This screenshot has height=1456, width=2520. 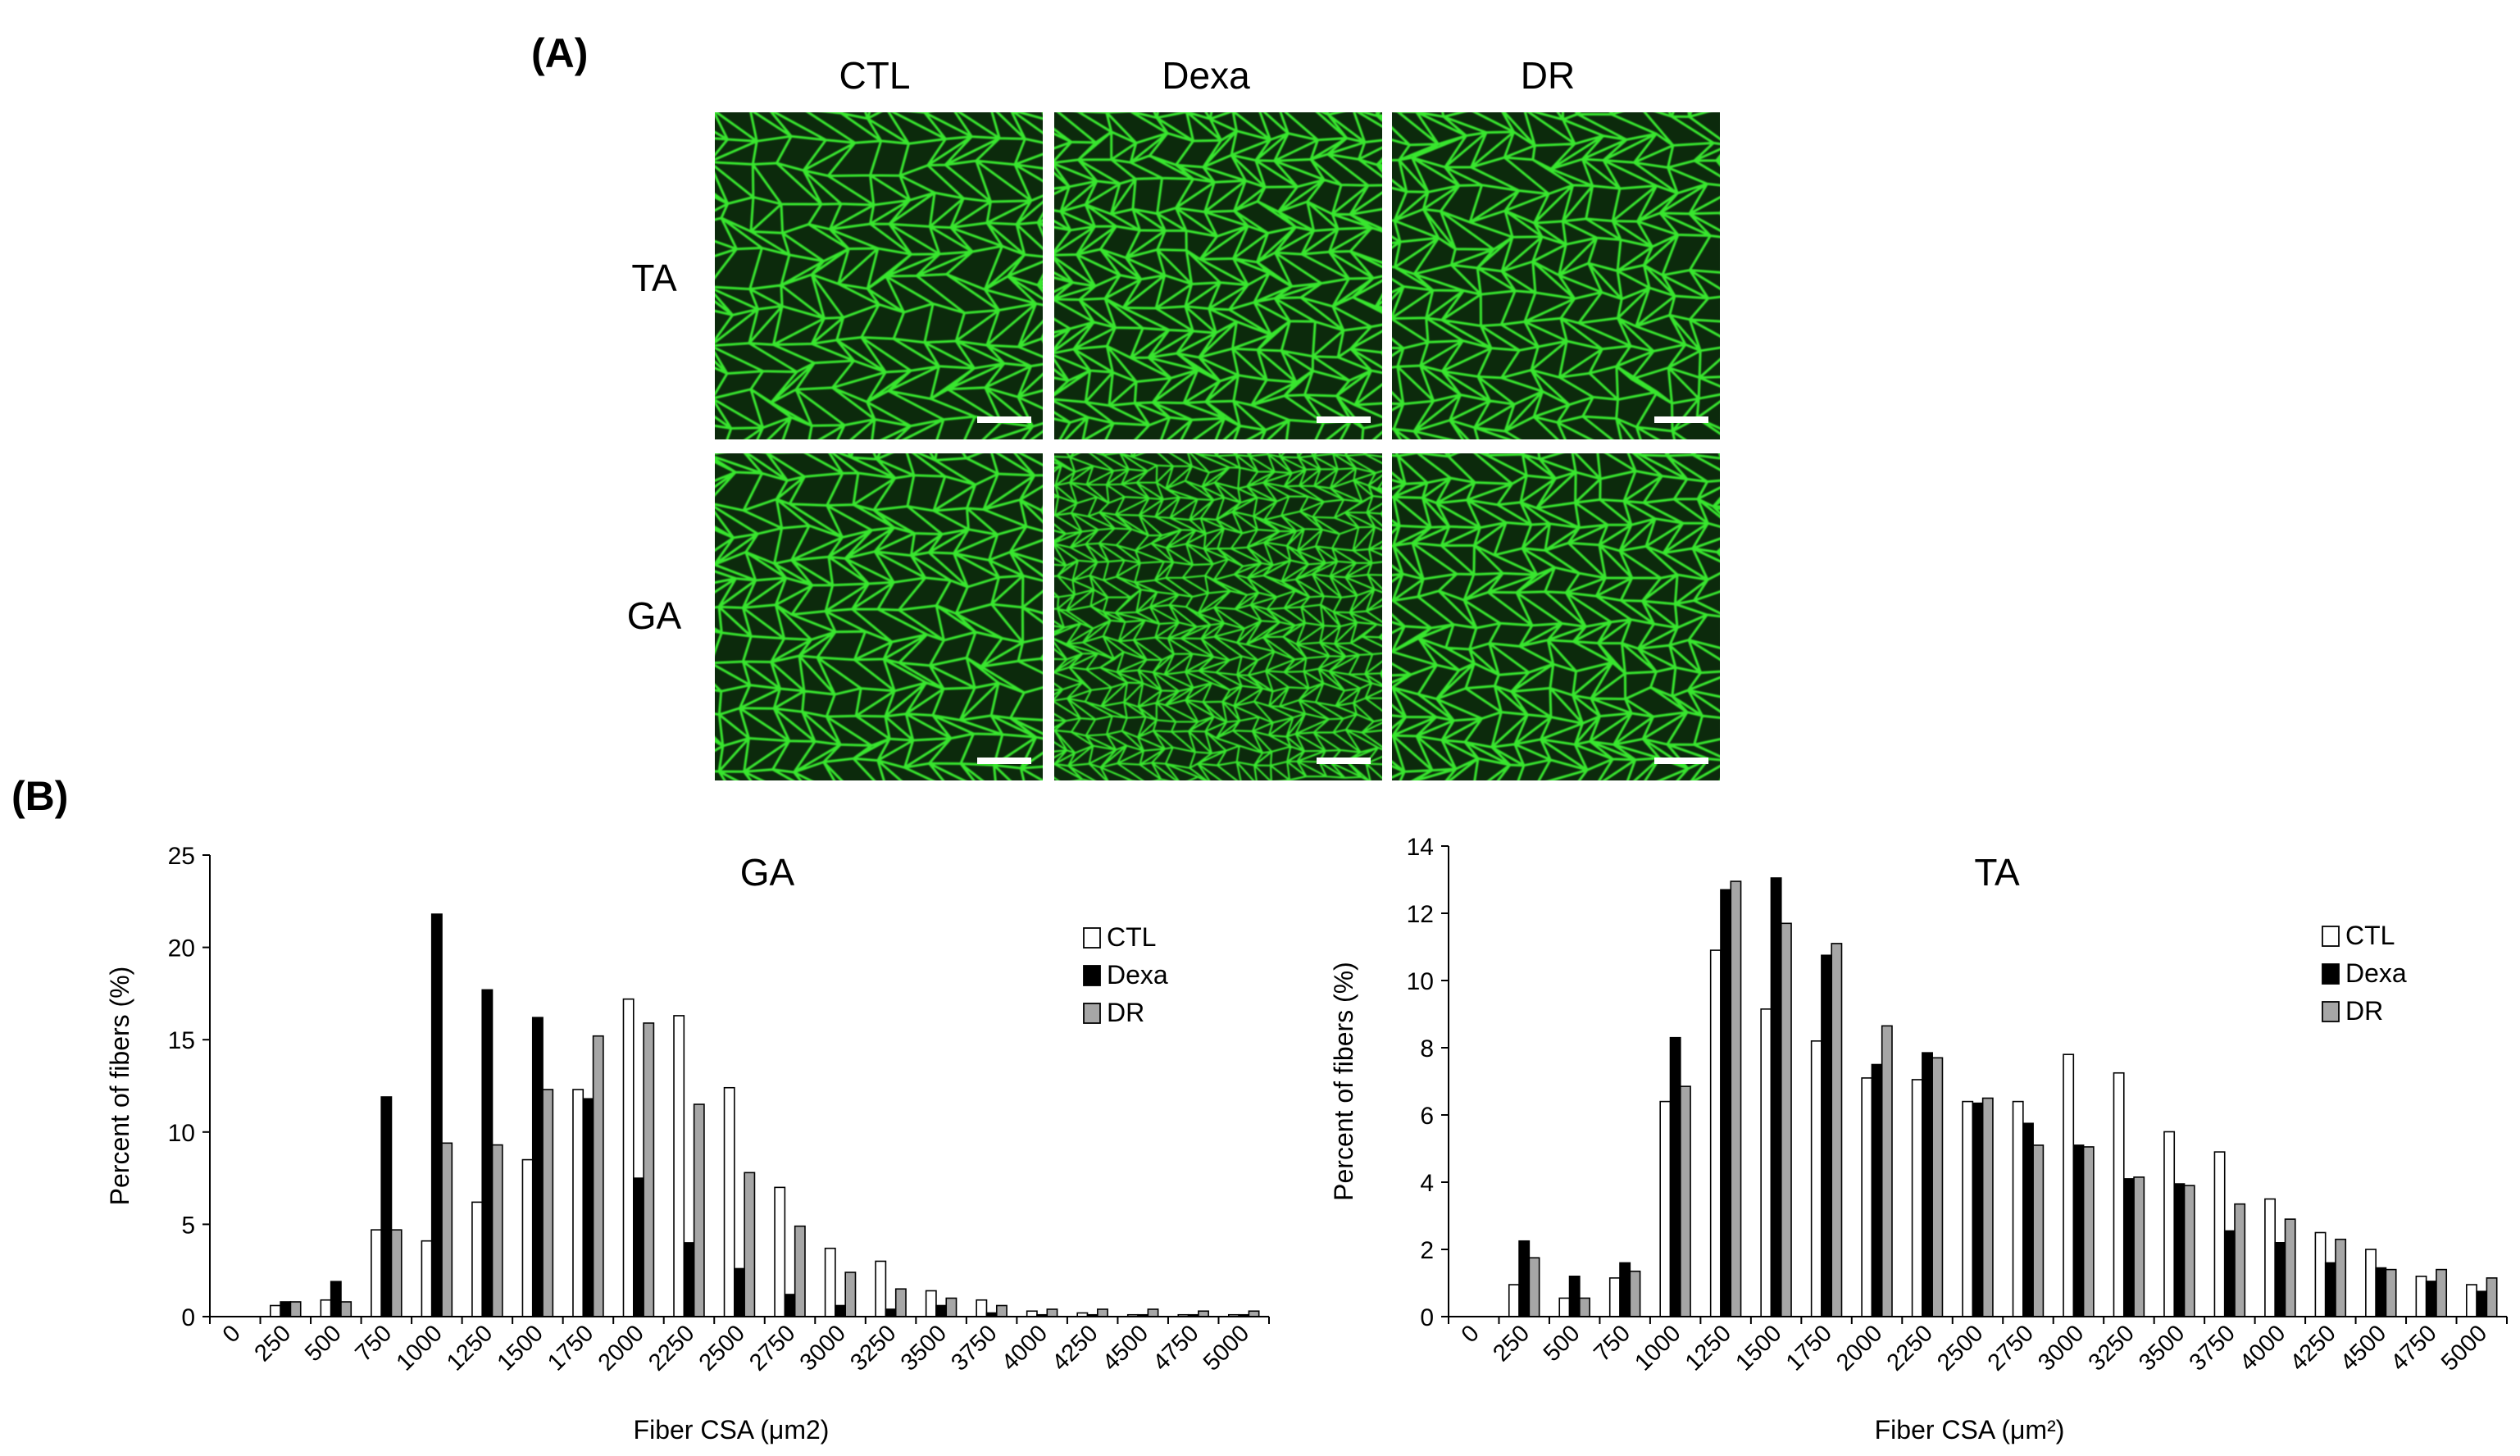 I want to click on x-tick-label: 3500, so click(x=924, y=1348).